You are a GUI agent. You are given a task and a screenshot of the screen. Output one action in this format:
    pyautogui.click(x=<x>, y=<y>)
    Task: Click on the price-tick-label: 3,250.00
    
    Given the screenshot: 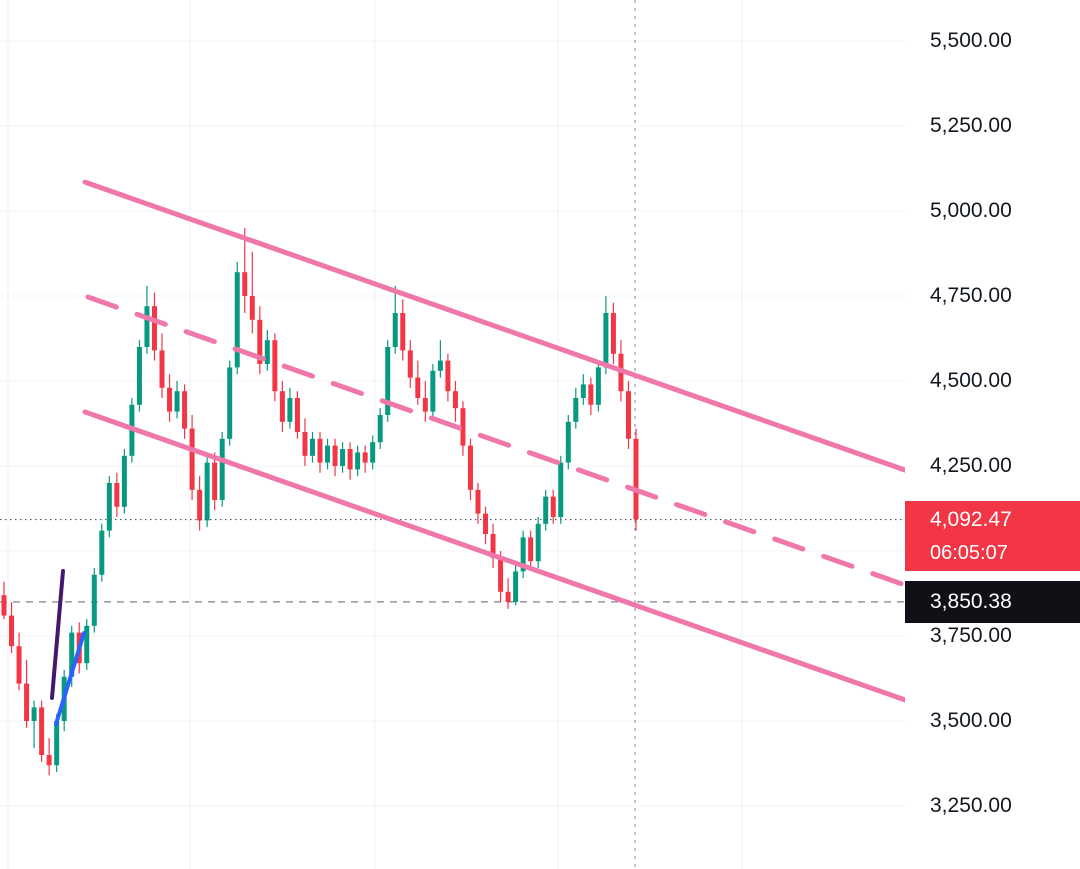 What is the action you would take?
    pyautogui.click(x=971, y=805)
    